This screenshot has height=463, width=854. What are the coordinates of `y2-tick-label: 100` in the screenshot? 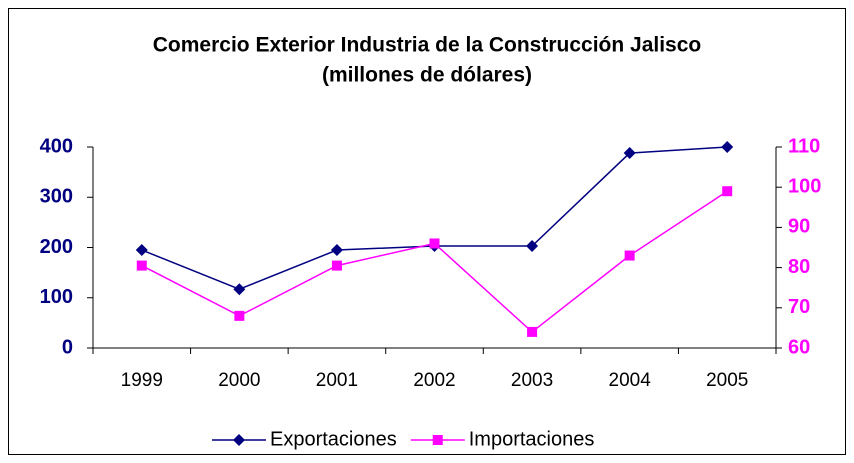 It's located at (804, 186).